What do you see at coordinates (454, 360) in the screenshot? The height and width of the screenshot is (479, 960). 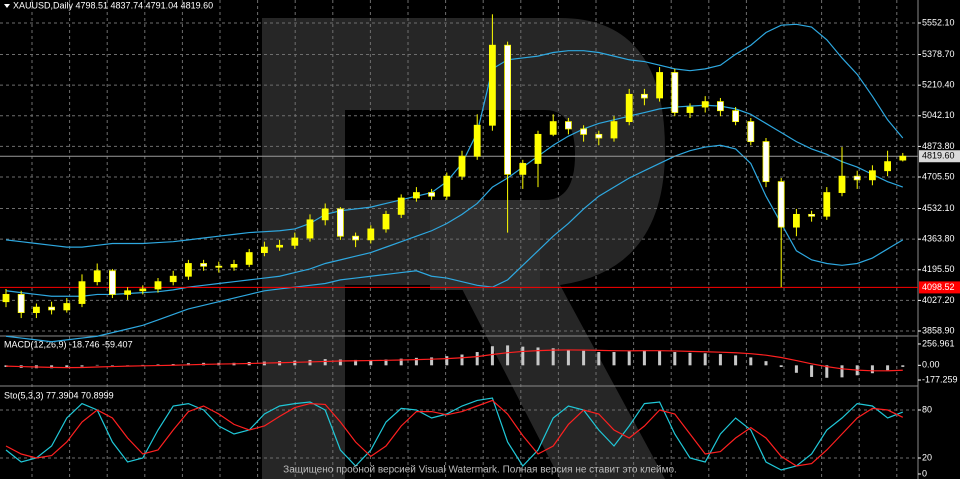 I see `macd-signal-line` at bounding box center [454, 360].